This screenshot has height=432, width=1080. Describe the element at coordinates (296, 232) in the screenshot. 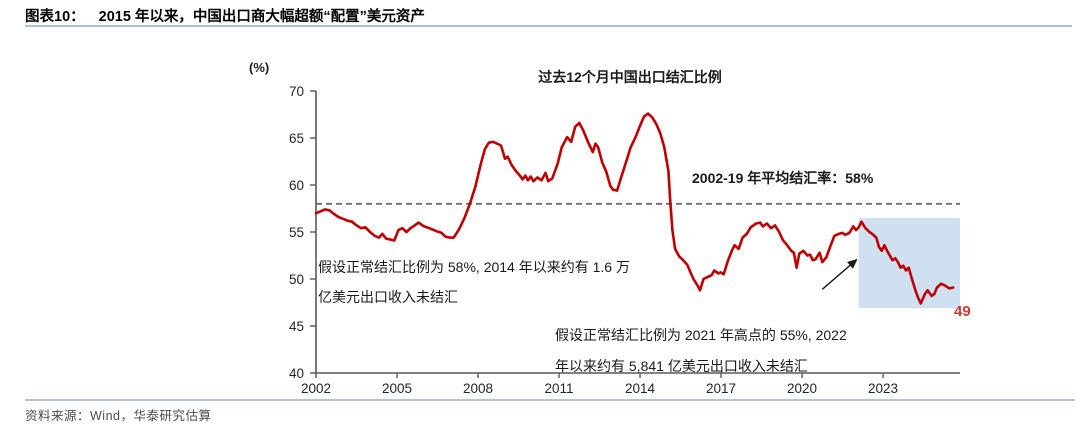

I see `y-tick-label: 55` at that location.